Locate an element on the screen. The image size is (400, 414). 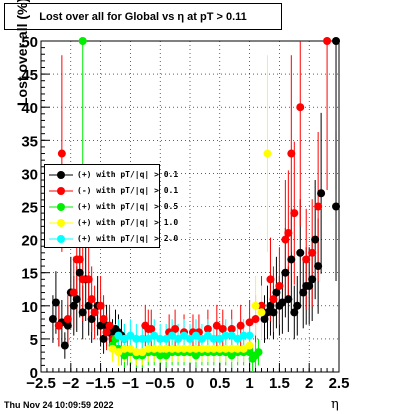
x-tick-label: 1.5 is located at coordinates (279, 383).